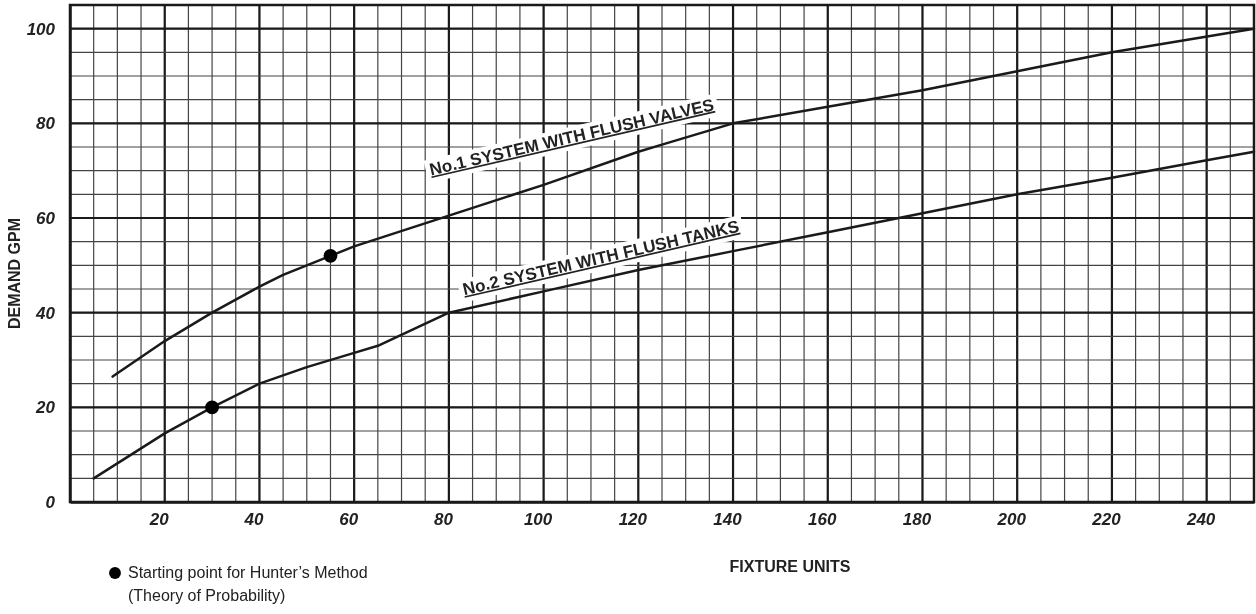 This screenshot has height=614, width=1256. I want to click on x-tick-label: 40, so click(253, 520).